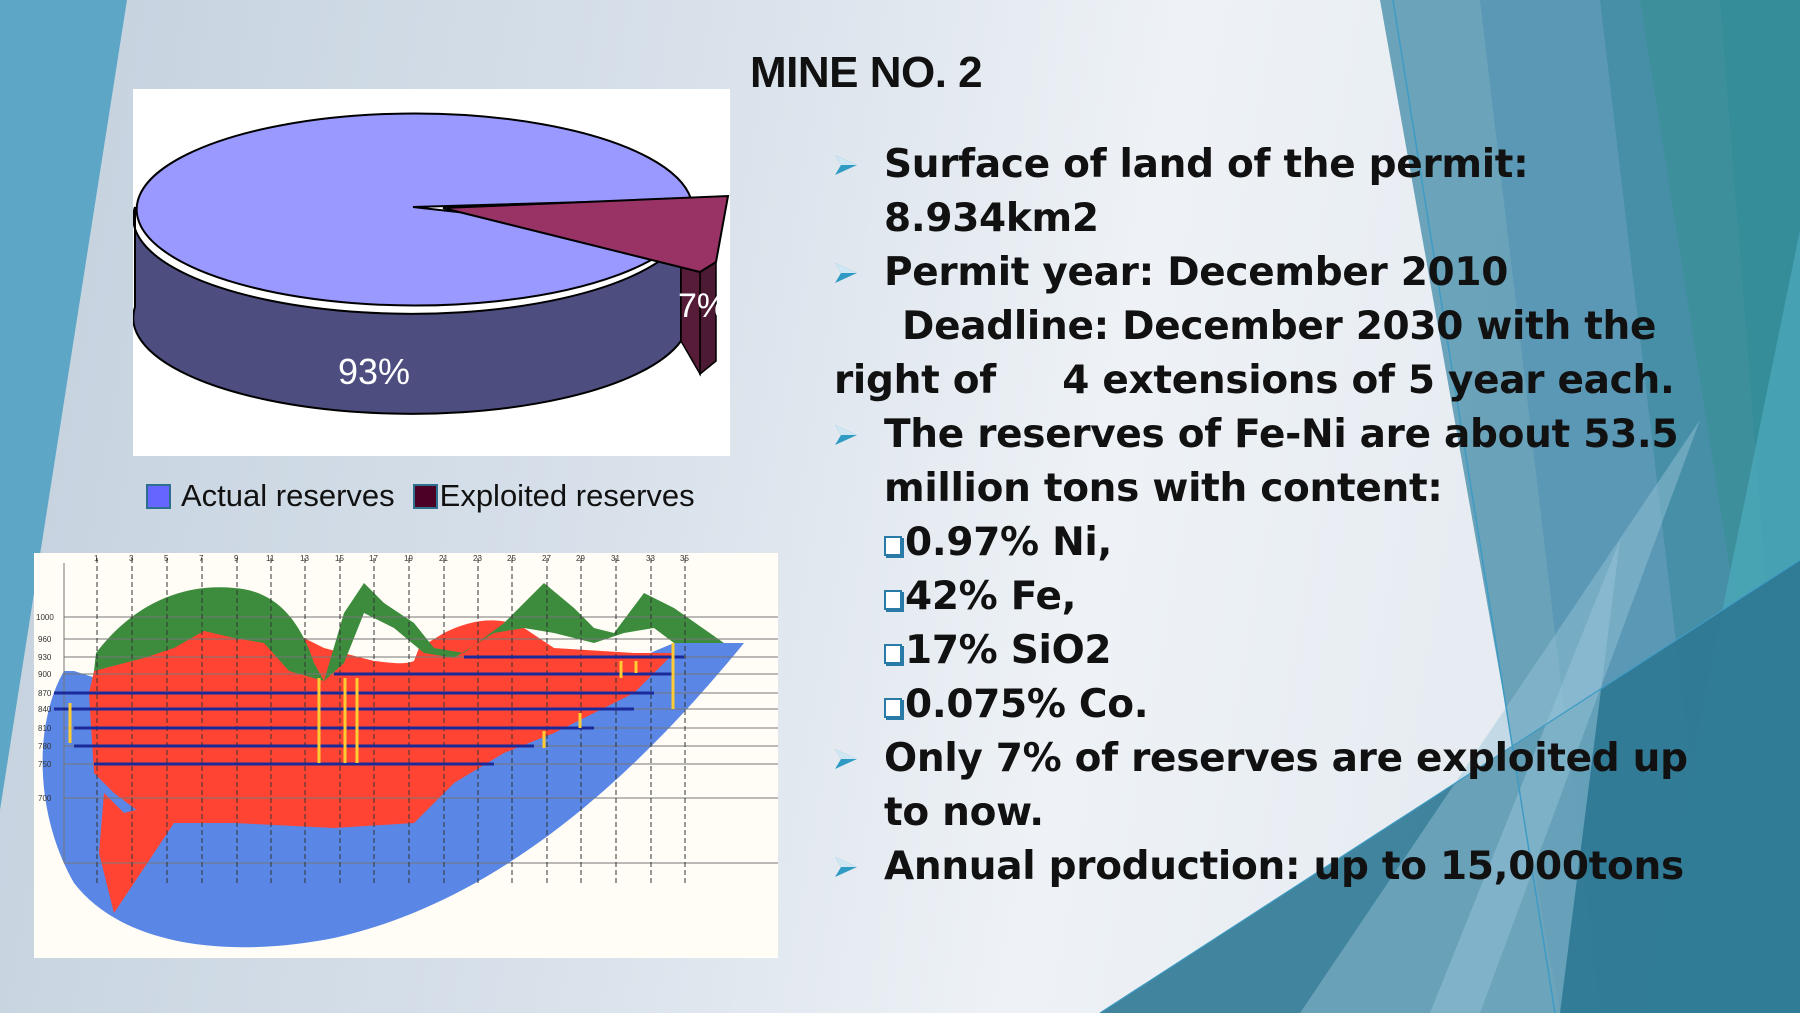 This screenshot has width=1800, height=1013. Describe the element at coordinates (477, 558) in the screenshot. I see `svg-text: 23` at that location.